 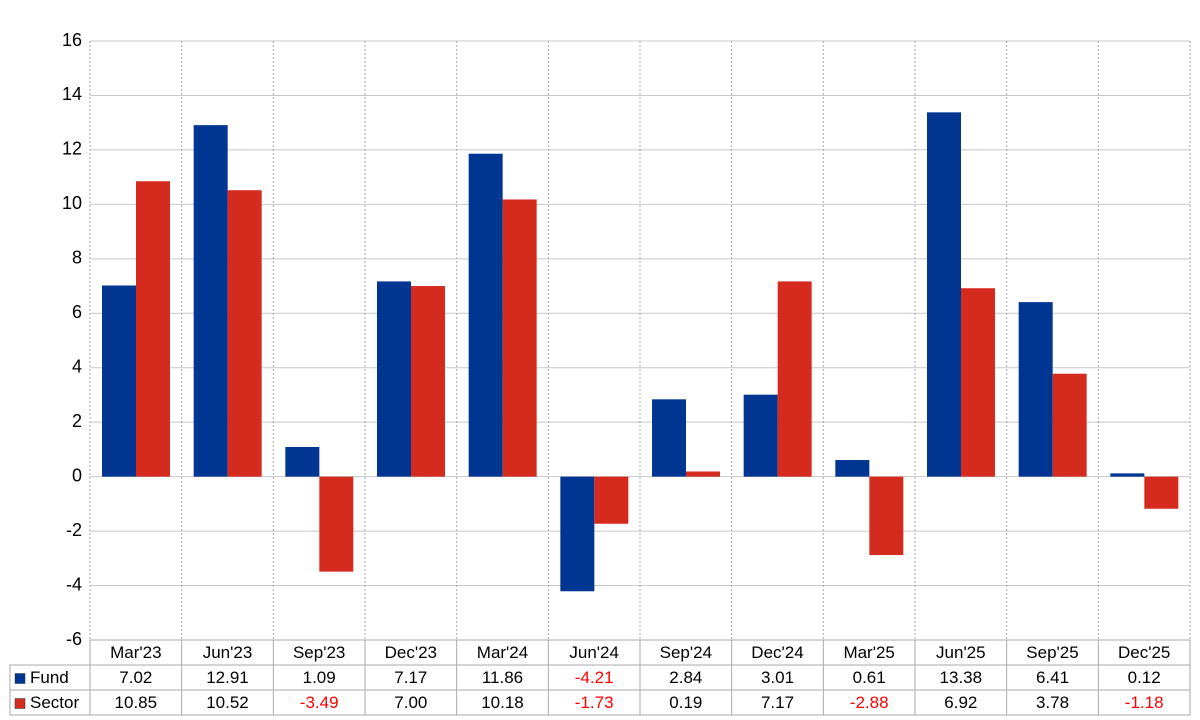 What do you see at coordinates (869, 677) in the screenshot?
I see `data-label: 0.61` at bounding box center [869, 677].